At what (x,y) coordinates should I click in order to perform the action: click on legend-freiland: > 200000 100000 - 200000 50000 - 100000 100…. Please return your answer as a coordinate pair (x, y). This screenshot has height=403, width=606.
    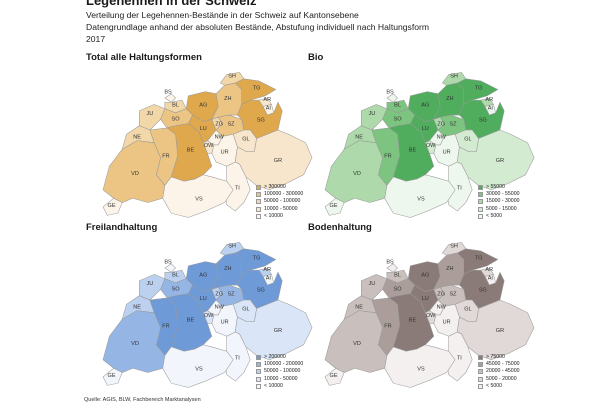
    Looking at the image, I should click on (279, 372).